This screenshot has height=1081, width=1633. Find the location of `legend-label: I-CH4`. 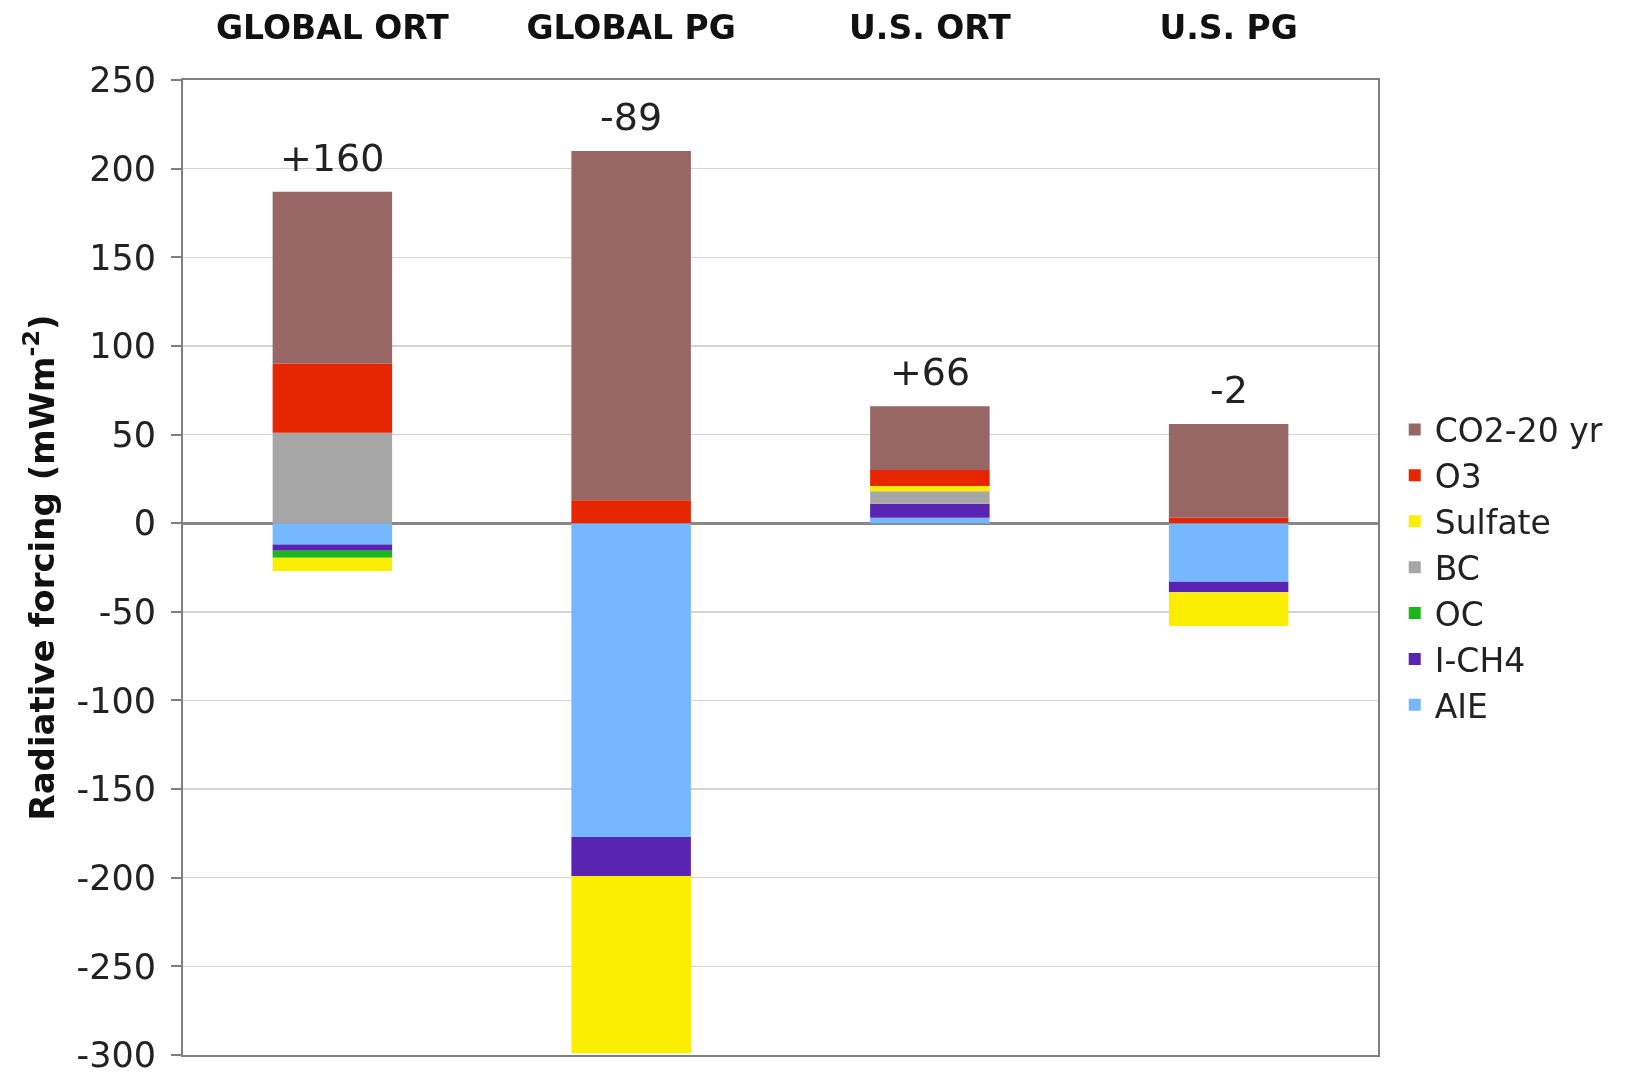

legend-label: I-CH4 is located at coordinates (1480, 660).